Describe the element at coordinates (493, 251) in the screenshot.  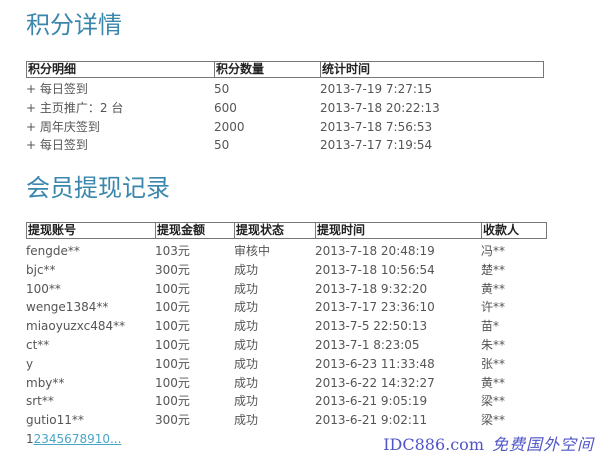
I see `table-cell: 冯**` at that location.